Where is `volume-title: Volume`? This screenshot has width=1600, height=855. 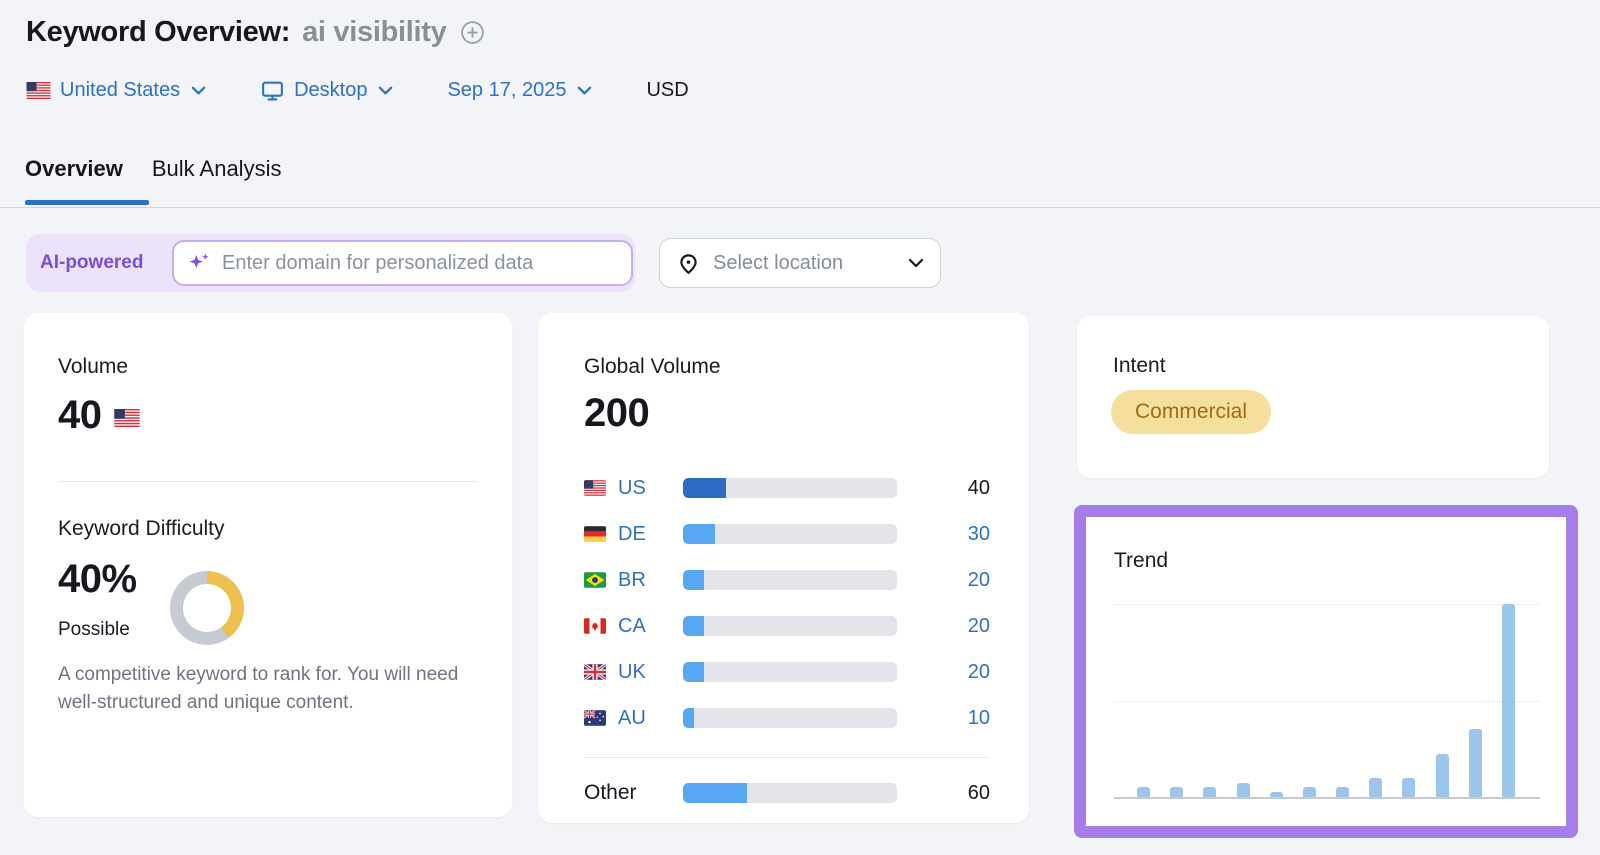
volume-title: Volume is located at coordinates (93, 366).